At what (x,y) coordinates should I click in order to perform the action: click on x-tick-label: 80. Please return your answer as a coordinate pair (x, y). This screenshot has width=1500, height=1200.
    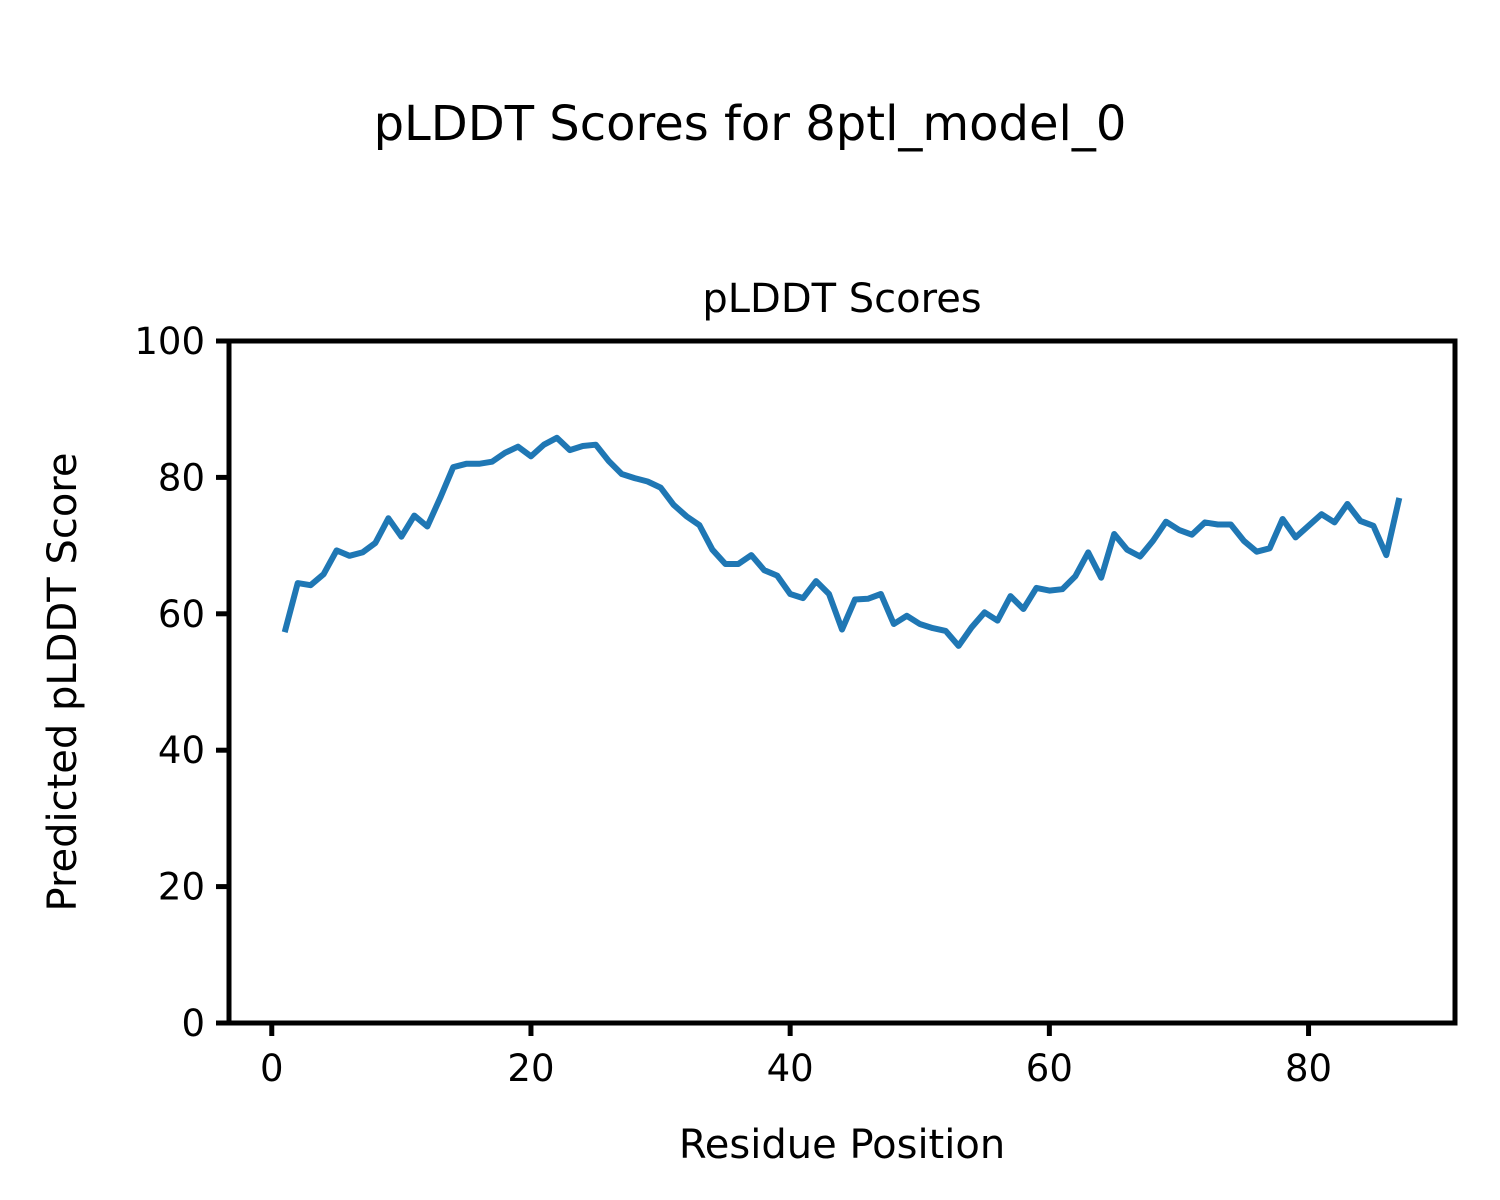
    Looking at the image, I should click on (1308, 1068).